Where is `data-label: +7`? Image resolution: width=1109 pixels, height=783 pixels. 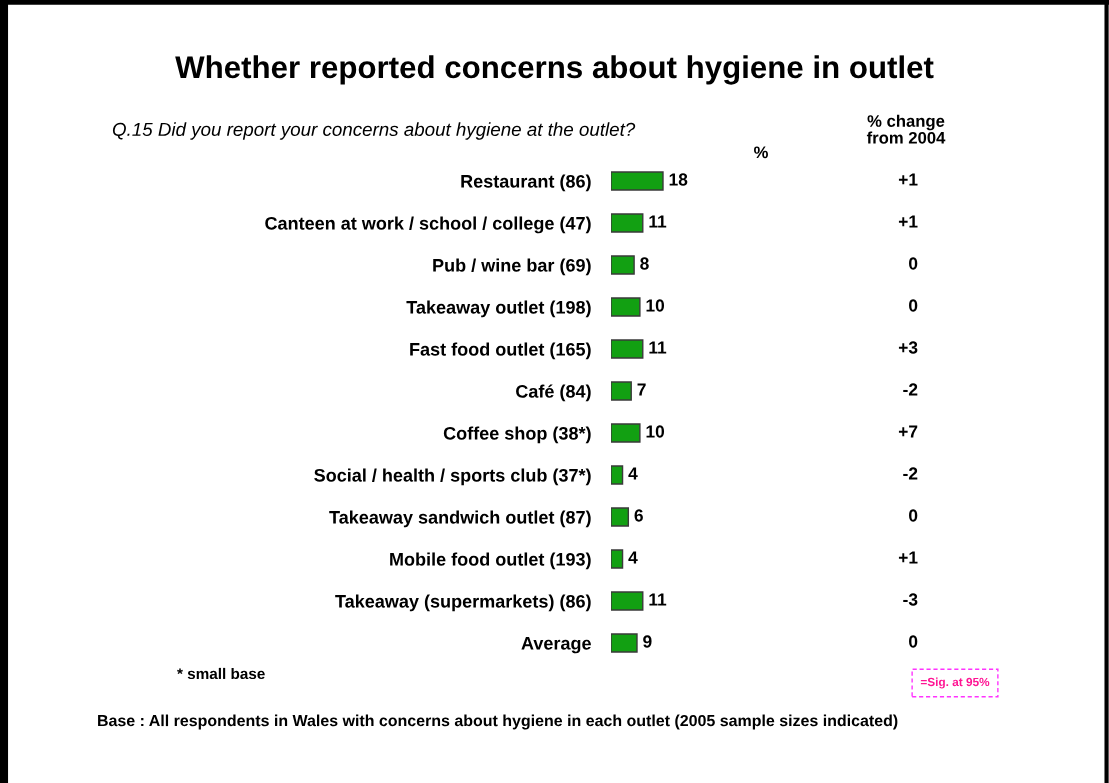 data-label: +7 is located at coordinates (908, 431).